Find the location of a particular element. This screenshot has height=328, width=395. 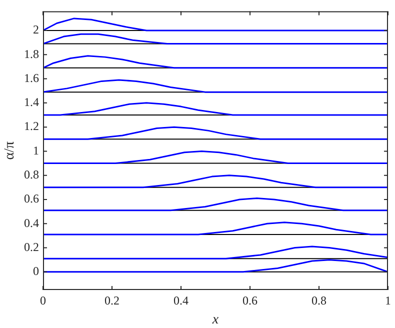

y-tick-label: 1.2 is located at coordinates (31, 126).